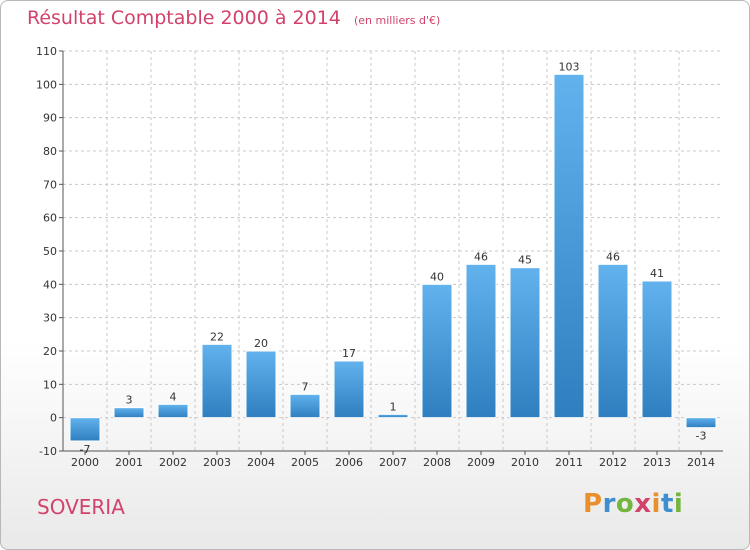 Image resolution: width=750 pixels, height=550 pixels. What do you see at coordinates (50, 251) in the screenshot?
I see `y-tick-label: 50` at bounding box center [50, 251].